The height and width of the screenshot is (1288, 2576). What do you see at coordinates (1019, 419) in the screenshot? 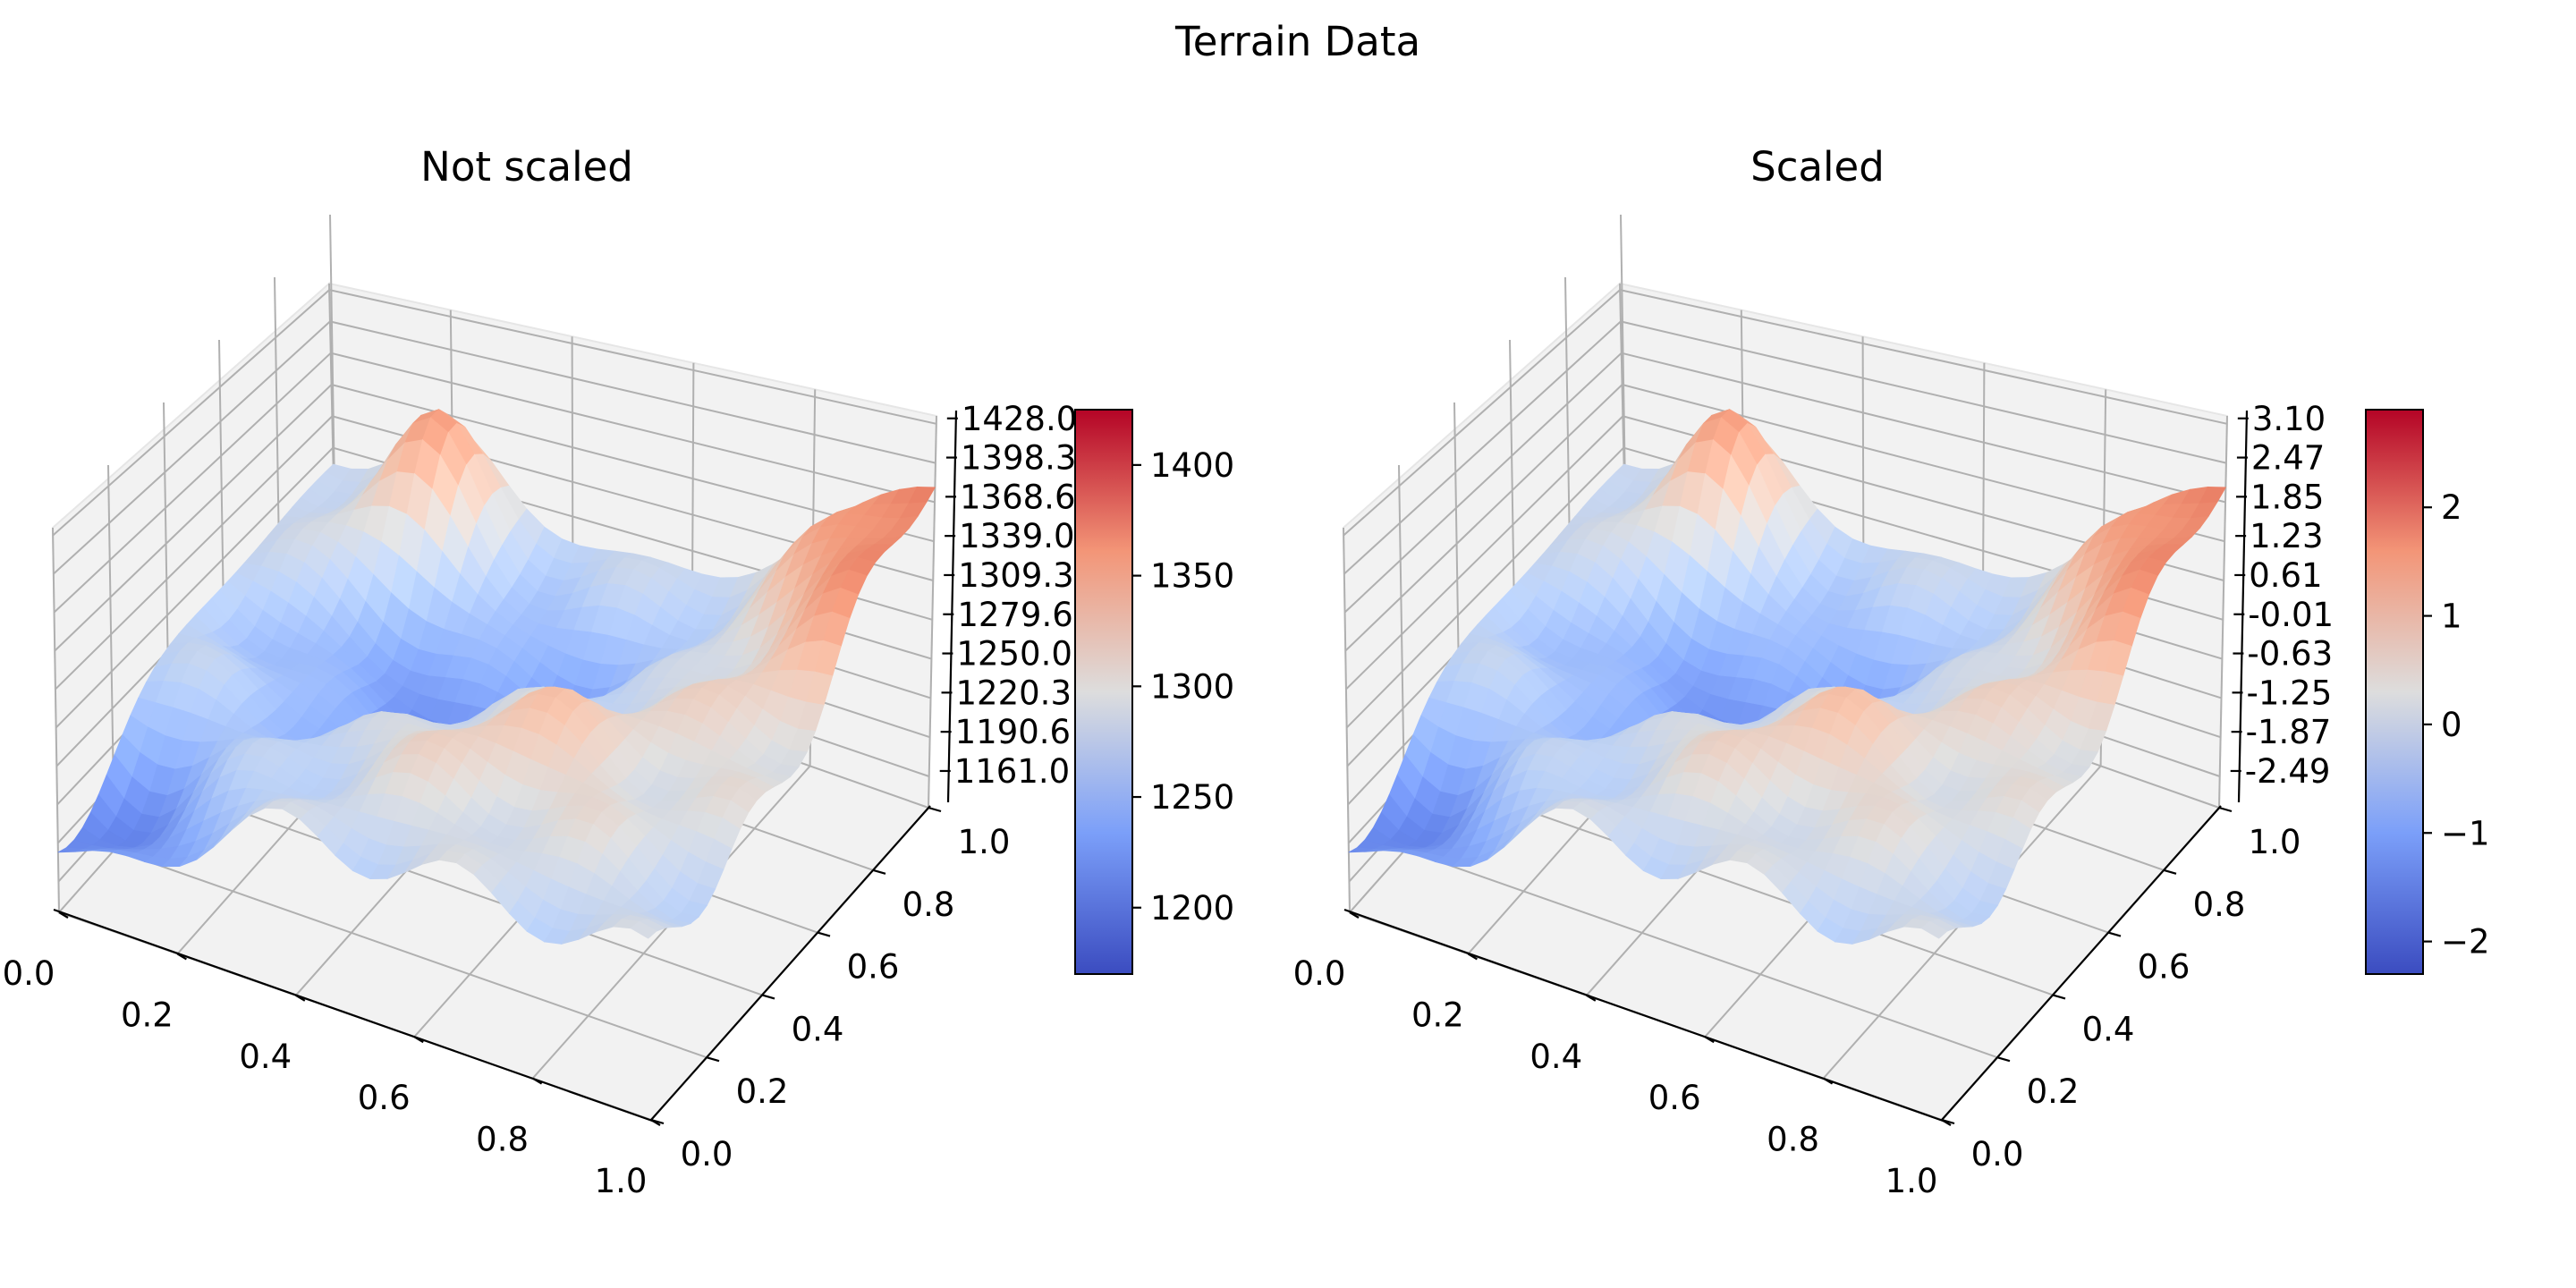
I see `z-tick-label: 1428.0` at bounding box center [1019, 419].